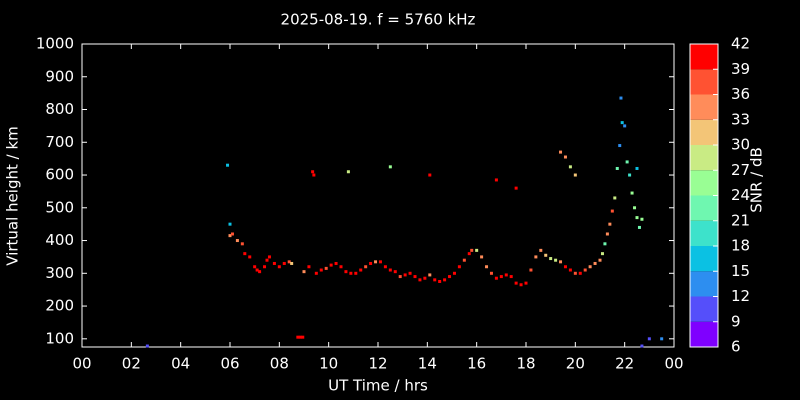 The height and width of the screenshot is (400, 800). Describe the element at coordinates (378, 386) in the screenshot. I see `x-axis-label: UT Time / hrs` at that location.